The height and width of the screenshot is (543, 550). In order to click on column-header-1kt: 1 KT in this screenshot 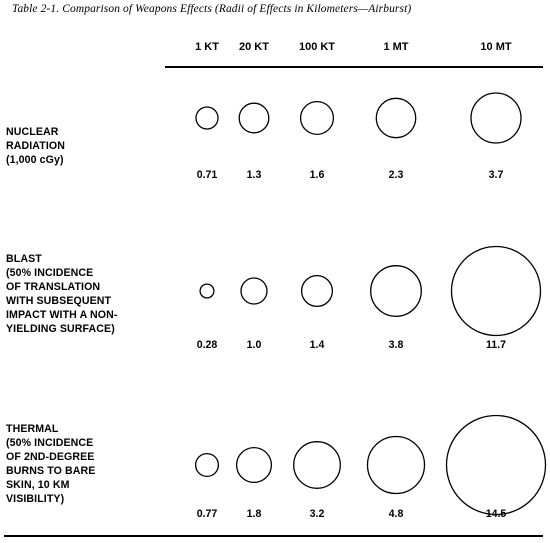, I will do `click(207, 47)`.